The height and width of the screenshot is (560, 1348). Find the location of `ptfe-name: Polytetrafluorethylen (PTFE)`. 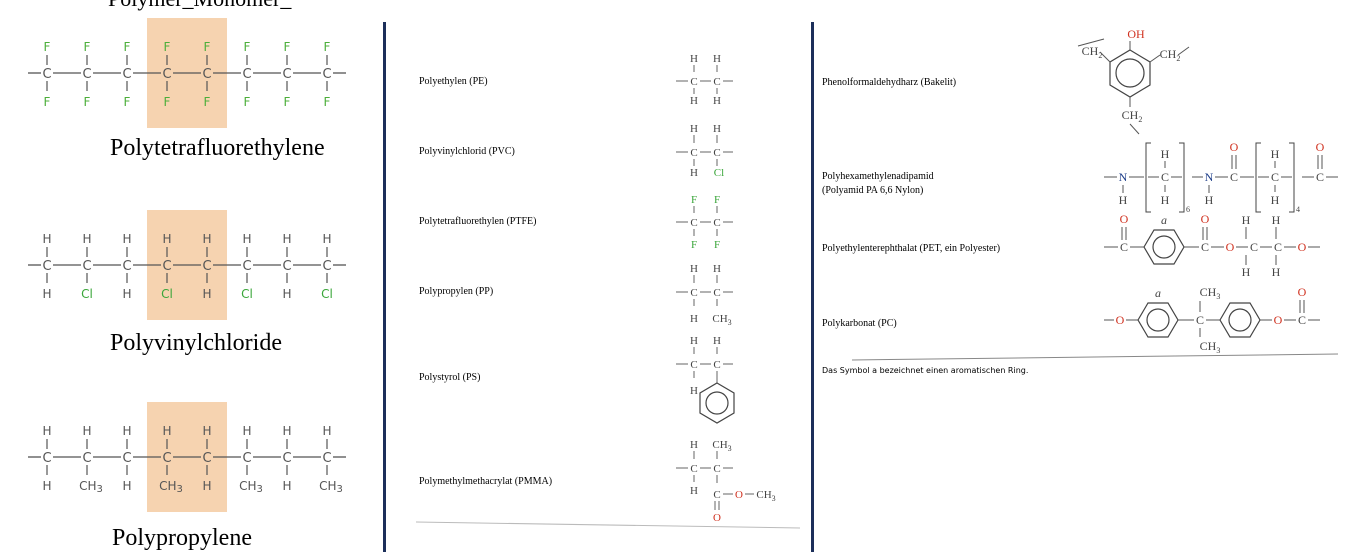

ptfe-name: Polytetrafluorethylen (PTFE) is located at coordinates (478, 221).